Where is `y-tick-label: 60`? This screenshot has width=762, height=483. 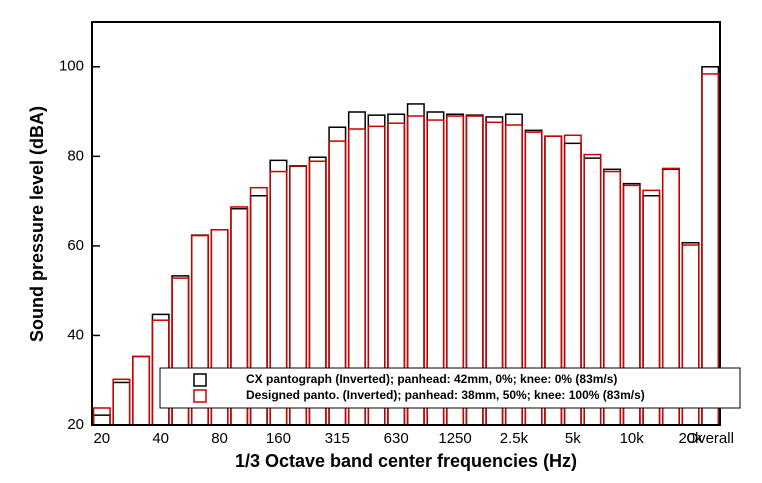
y-tick-label: 60 is located at coordinates (75, 245).